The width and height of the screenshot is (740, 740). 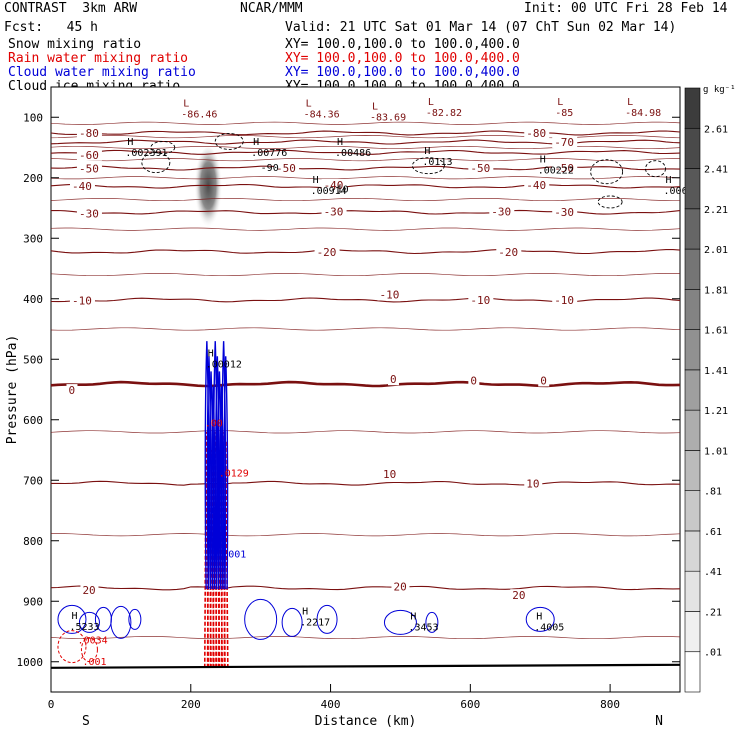 What do you see at coordinates (191, 704) in the screenshot?
I see `x-tick-label: 200` at bounding box center [191, 704].